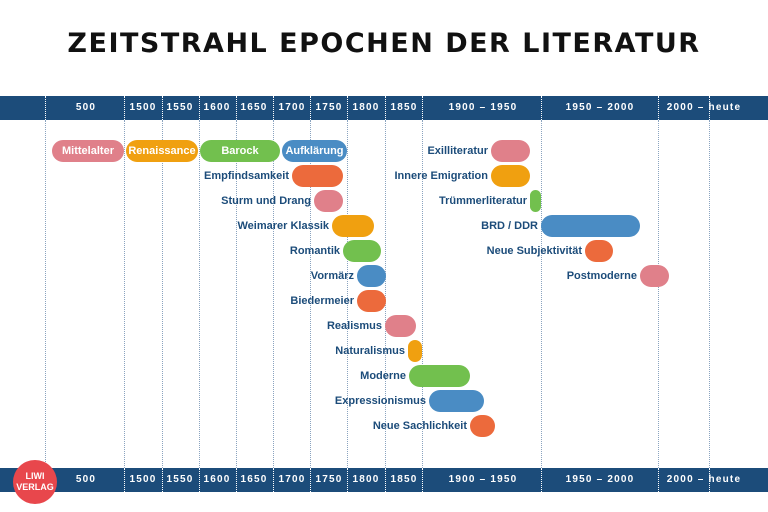  Describe the element at coordinates (86, 479) in the screenshot. I see `axis-bottom-tick-label: 500` at that location.